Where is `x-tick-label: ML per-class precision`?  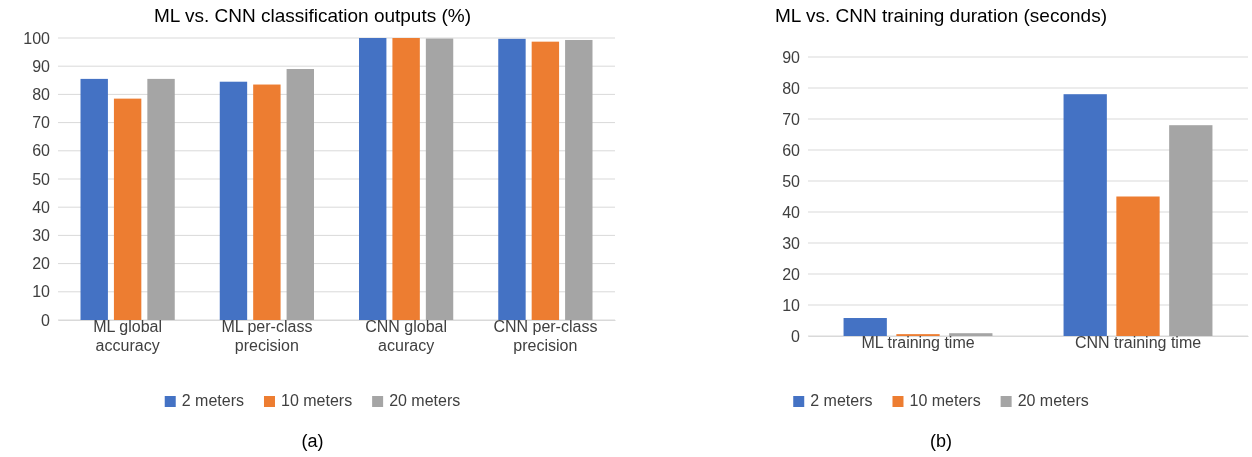
x-tick-label: ML per-class precision is located at coordinates (267, 336).